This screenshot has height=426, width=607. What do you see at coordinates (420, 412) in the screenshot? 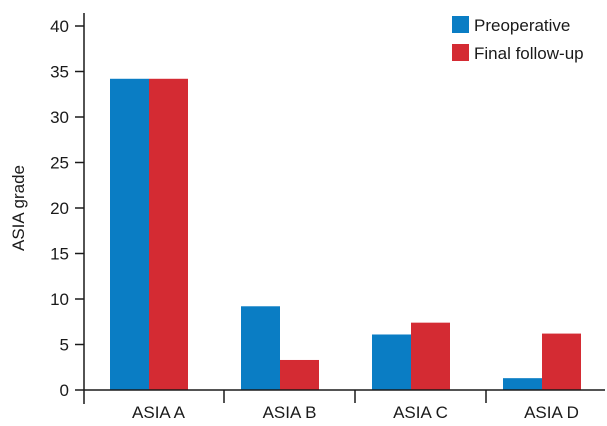
I see `x-tick-label: ASIA C` at bounding box center [420, 412].